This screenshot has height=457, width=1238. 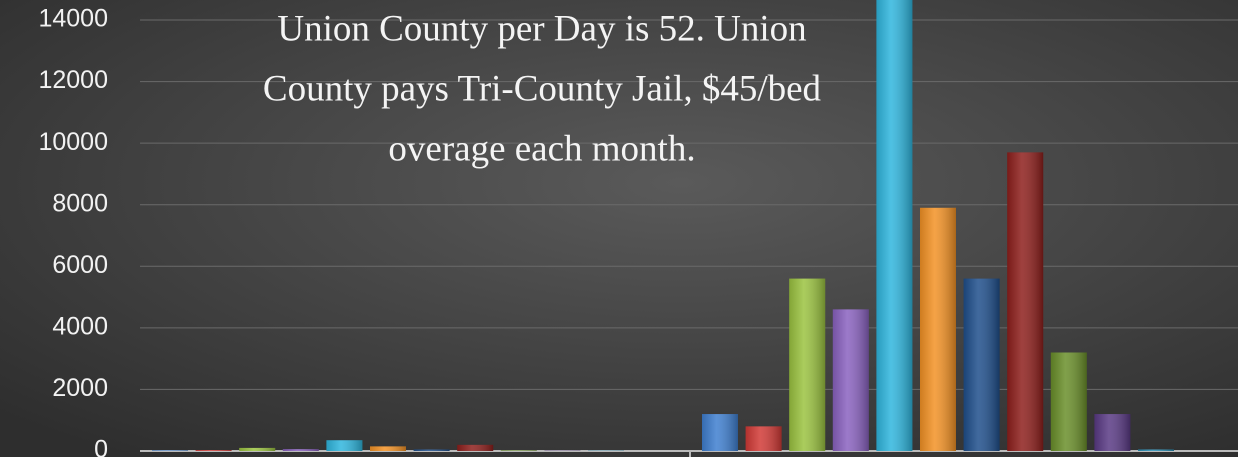 What do you see at coordinates (80, 388) in the screenshot?
I see `y-tick-label: 2000` at bounding box center [80, 388].